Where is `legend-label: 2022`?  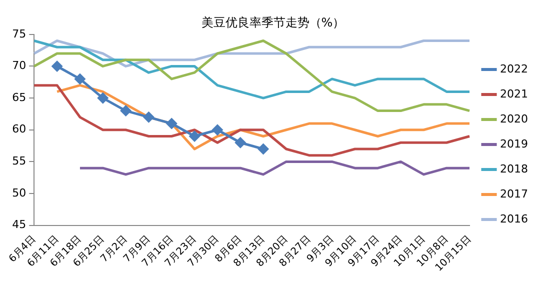
legend-label: 2022 is located at coordinates (514, 69).